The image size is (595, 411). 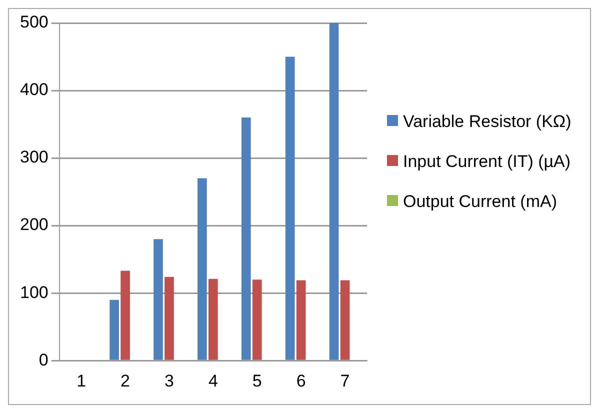 What do you see at coordinates (125, 380) in the screenshot?
I see `x-tick-label: 2` at bounding box center [125, 380].